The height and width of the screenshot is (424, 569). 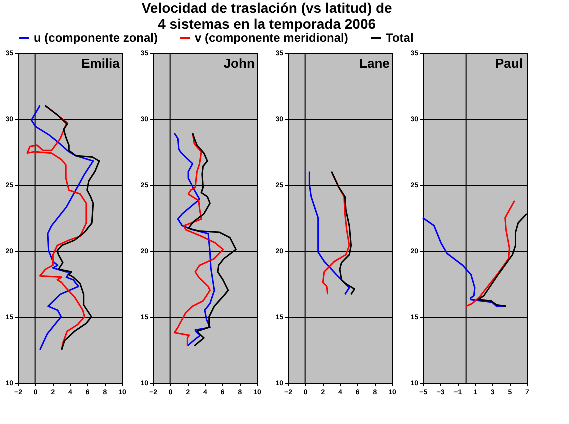 I want to click on chart-title: John, so click(x=239, y=63).